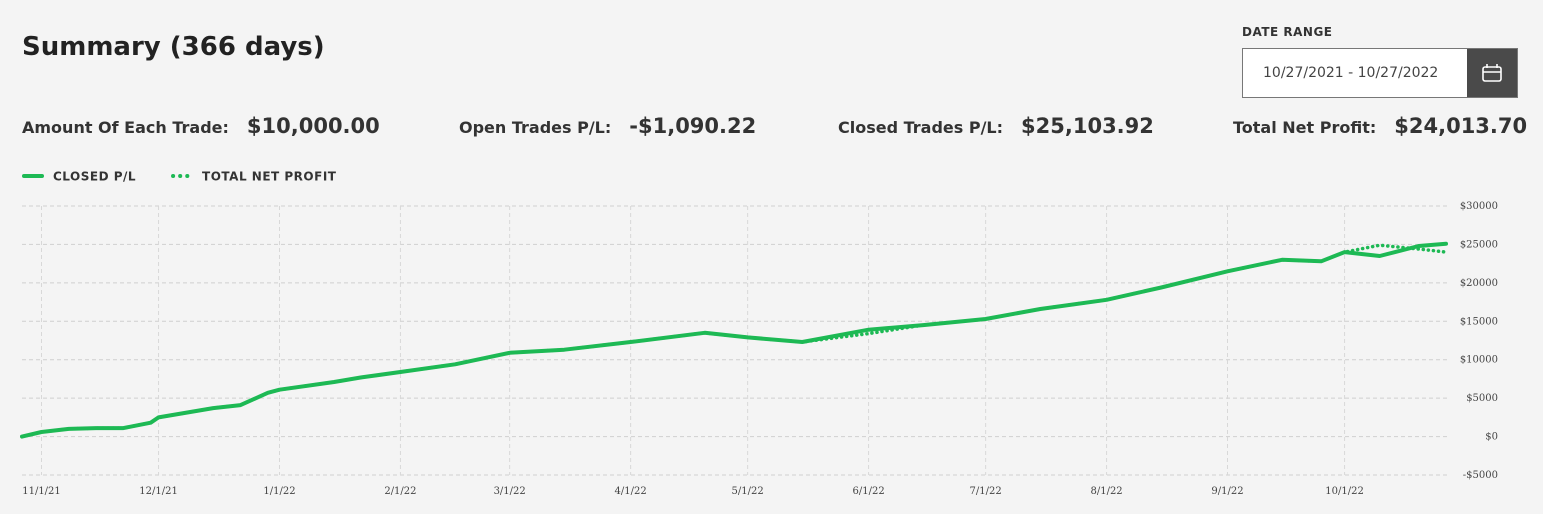 The image size is (1543, 514). I want to click on date-range-label: DATE RANGE, so click(1287, 32).